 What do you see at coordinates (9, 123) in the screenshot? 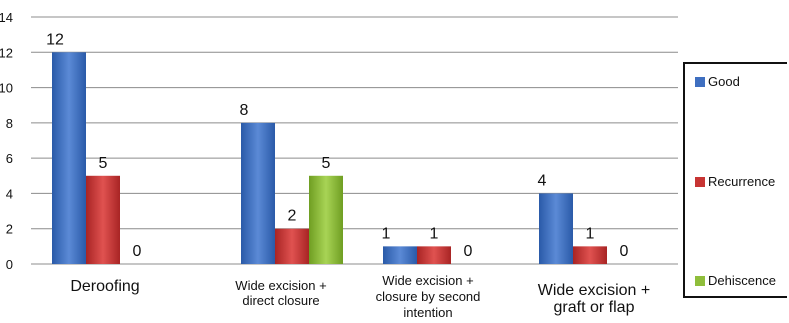
I see `y-tick-label-8: 8` at bounding box center [9, 123].